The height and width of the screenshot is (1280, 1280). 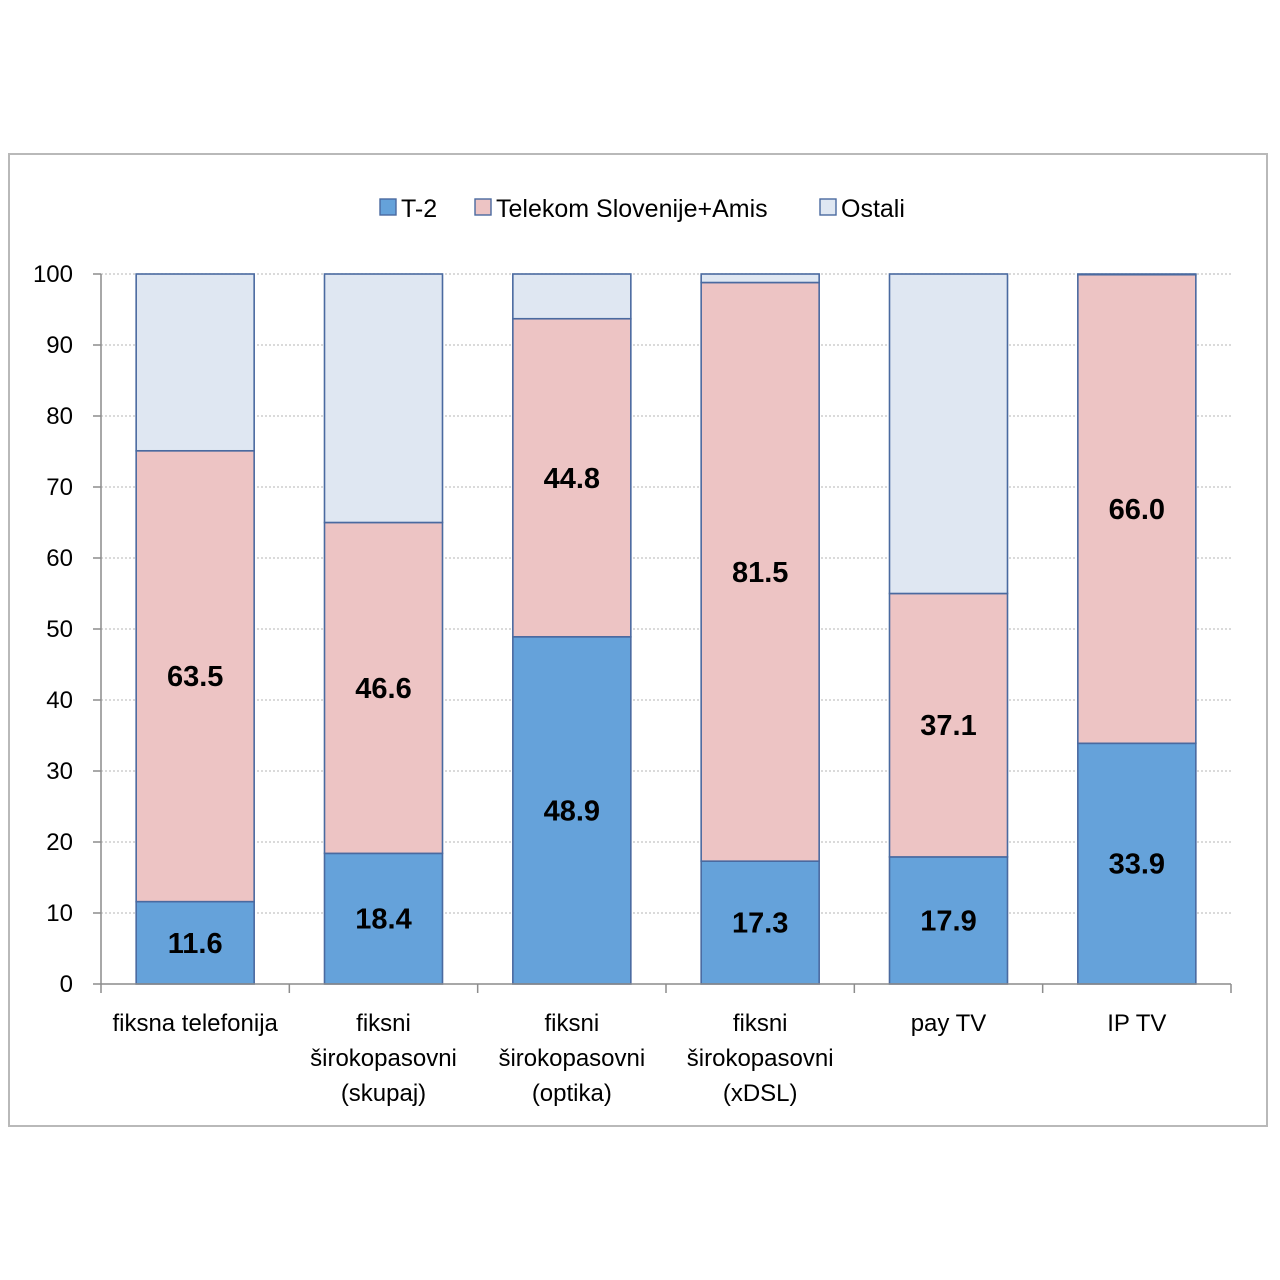 I want to click on y-tick-label: 40, so click(x=59, y=700).